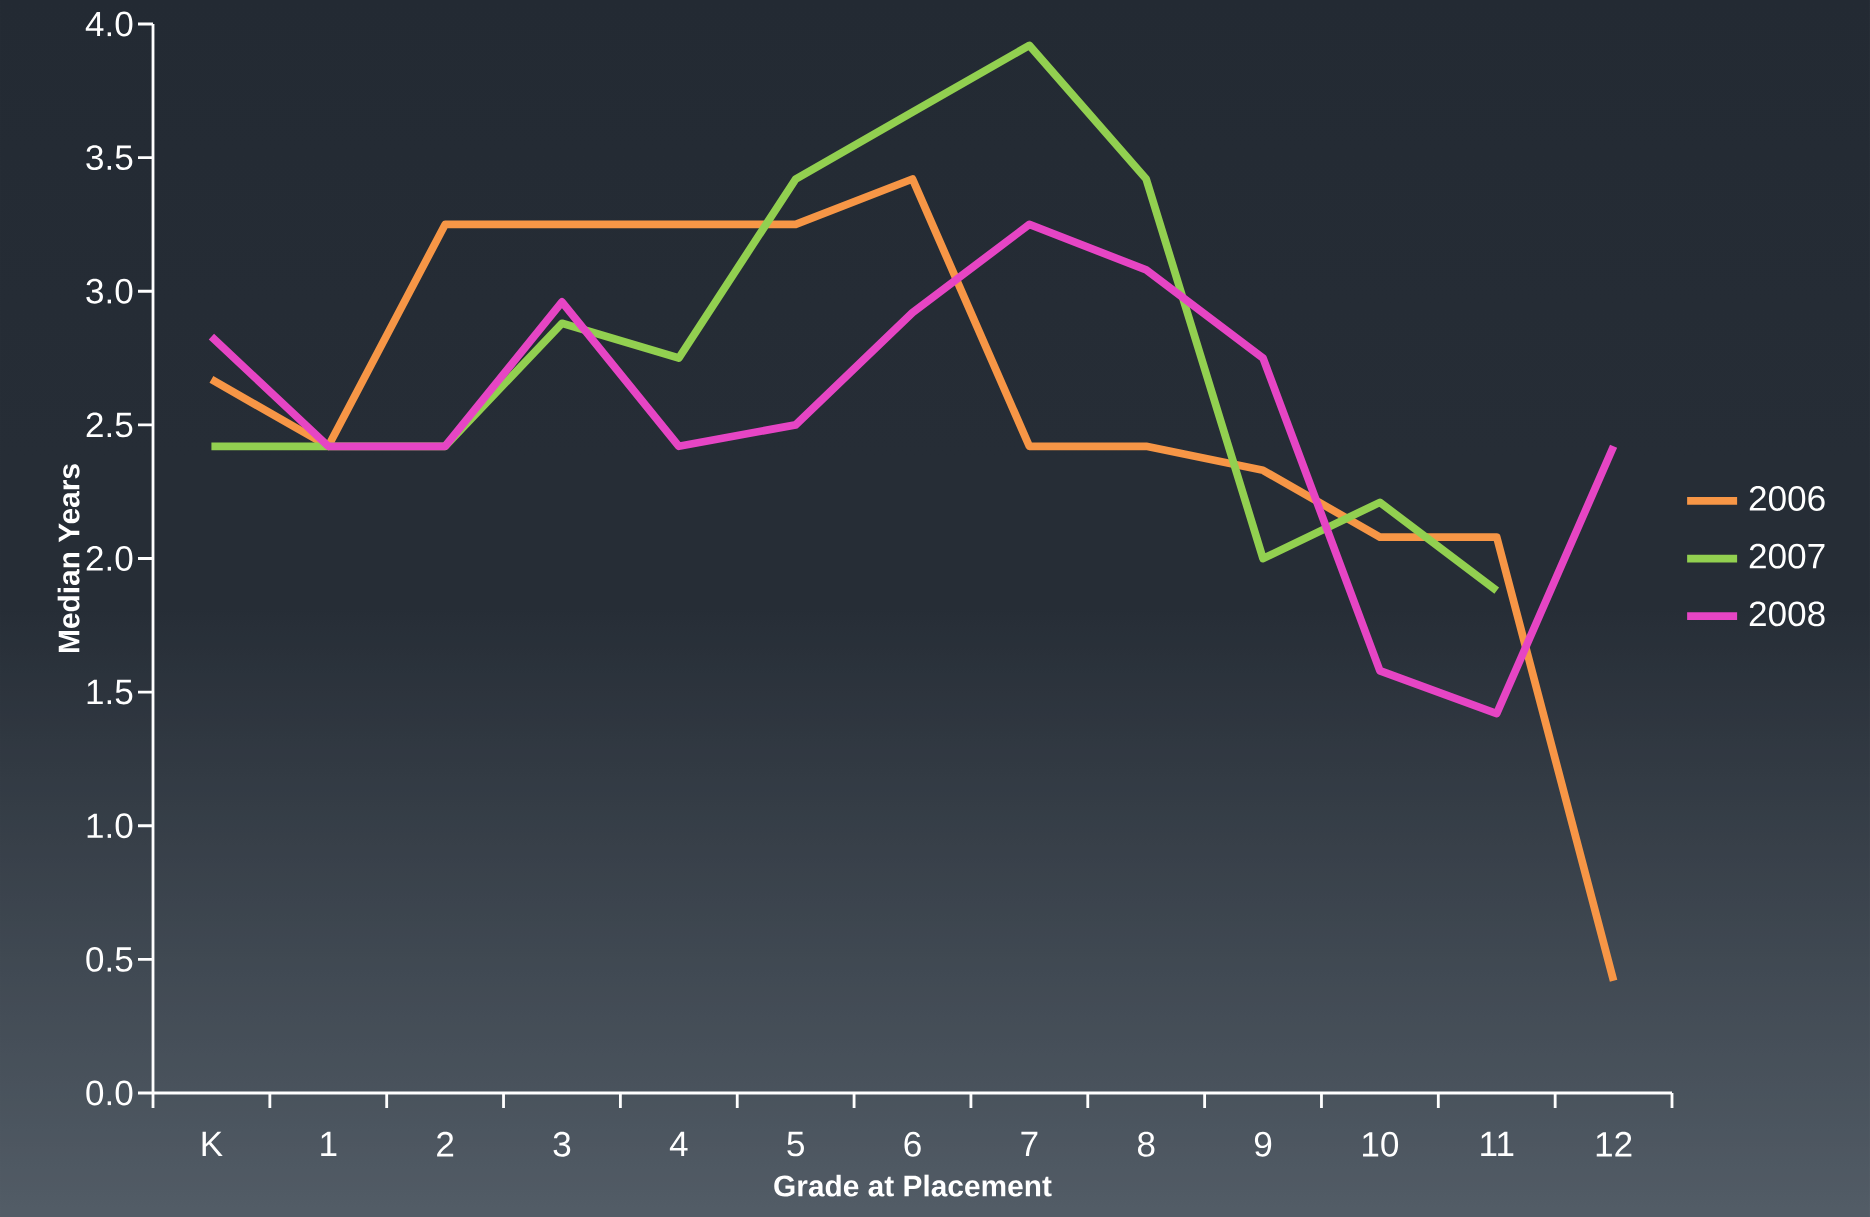  Describe the element at coordinates (1029, 1144) in the screenshot. I see `x-tick-label: 7` at that location.